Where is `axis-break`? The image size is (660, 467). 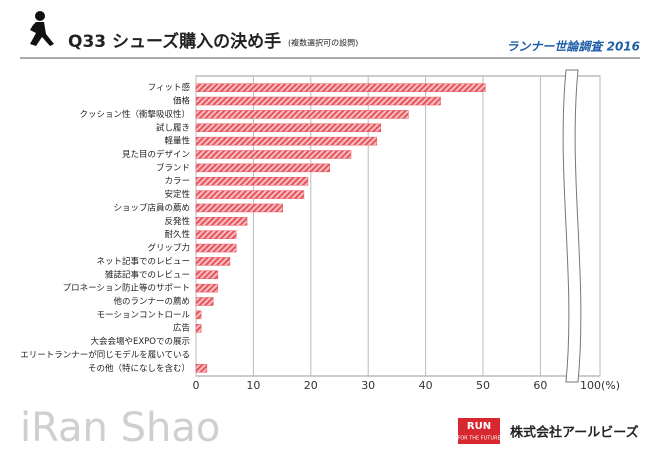
axis-break is located at coordinates (572, 226).